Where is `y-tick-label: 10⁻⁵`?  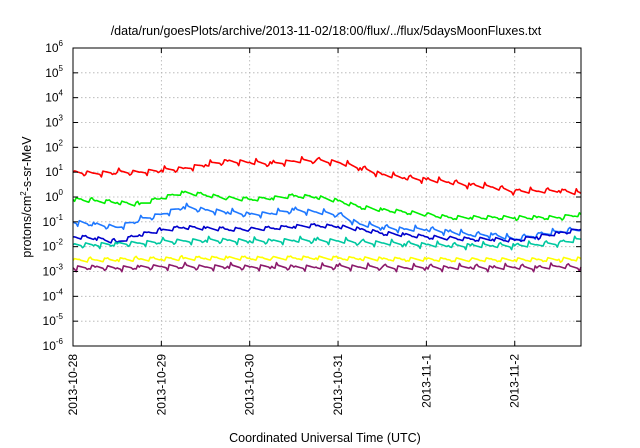
y-tick-label: 10⁻⁵ is located at coordinates (53, 320).